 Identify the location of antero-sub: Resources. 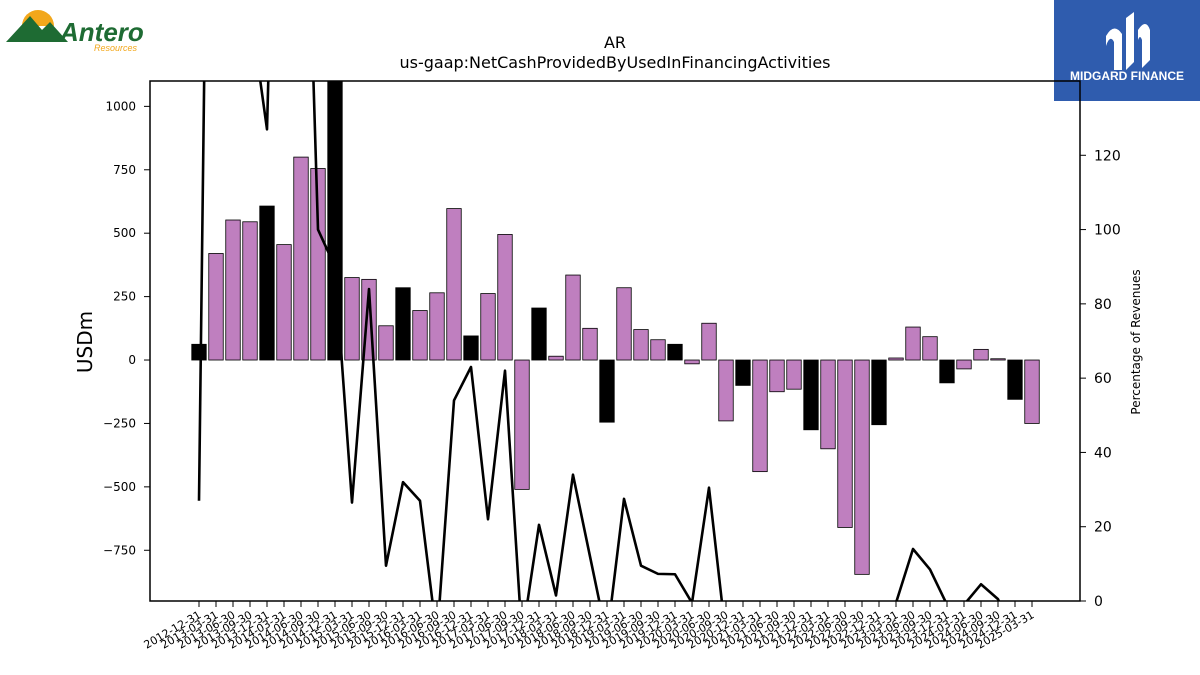
(116, 48).